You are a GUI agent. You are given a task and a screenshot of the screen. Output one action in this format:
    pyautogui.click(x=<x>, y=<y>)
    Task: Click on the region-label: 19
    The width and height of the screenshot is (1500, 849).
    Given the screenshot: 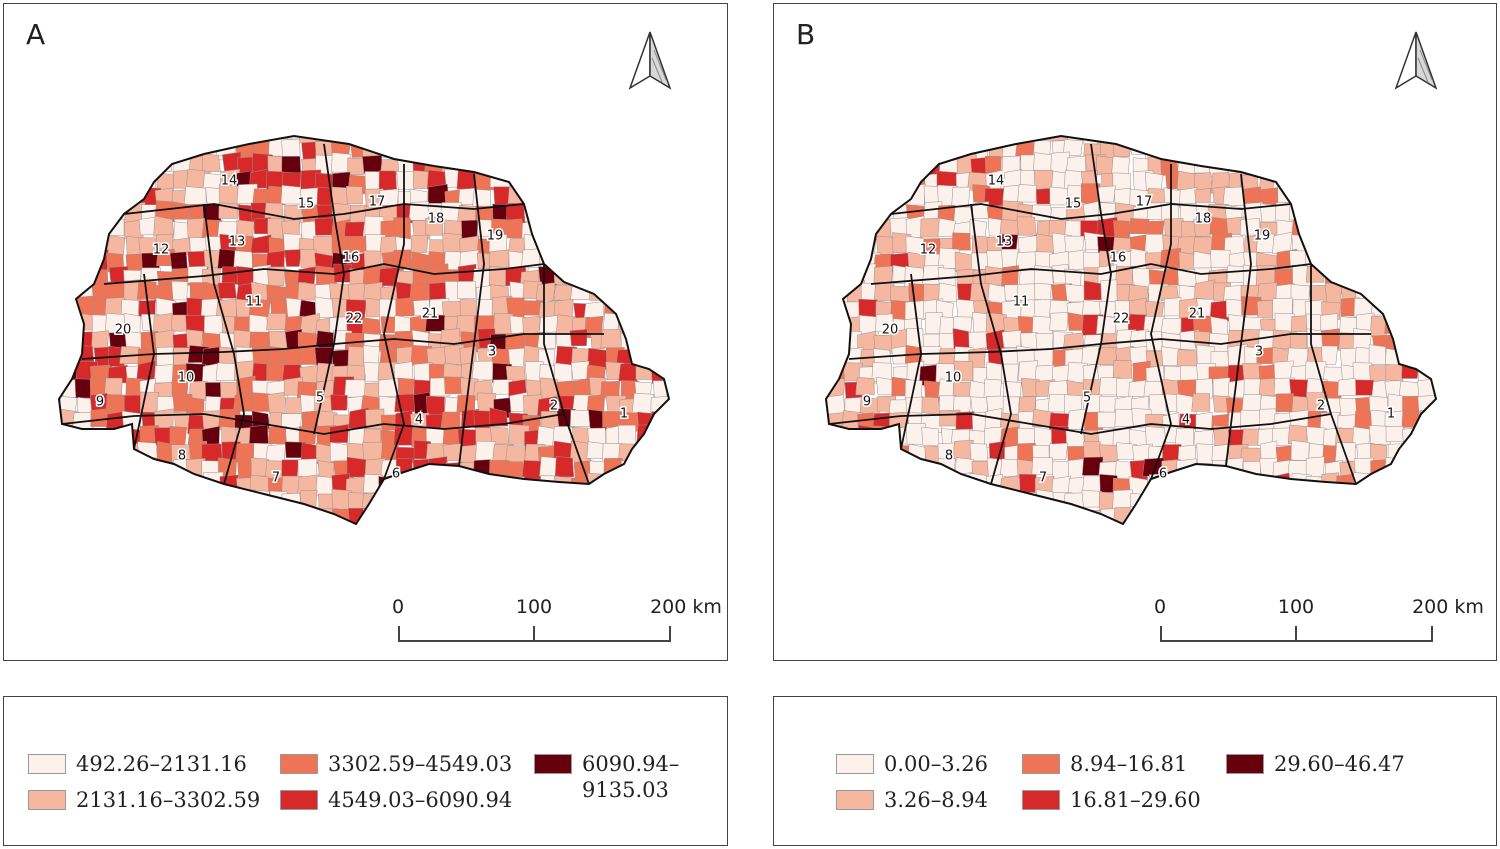 What is the action you would take?
    pyautogui.click(x=1262, y=236)
    